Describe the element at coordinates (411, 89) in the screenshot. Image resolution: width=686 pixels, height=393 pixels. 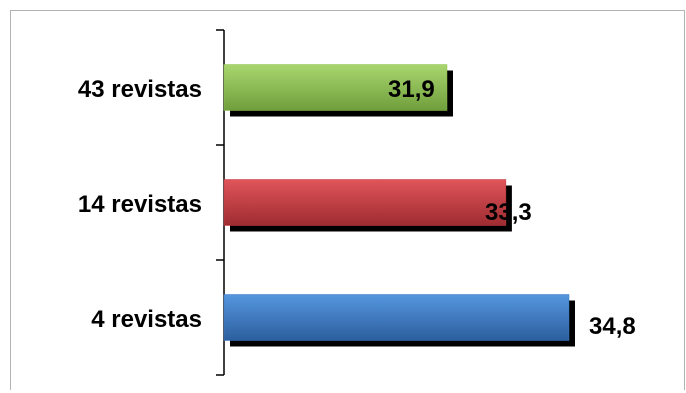
I see `value-label: 31,9` at that location.